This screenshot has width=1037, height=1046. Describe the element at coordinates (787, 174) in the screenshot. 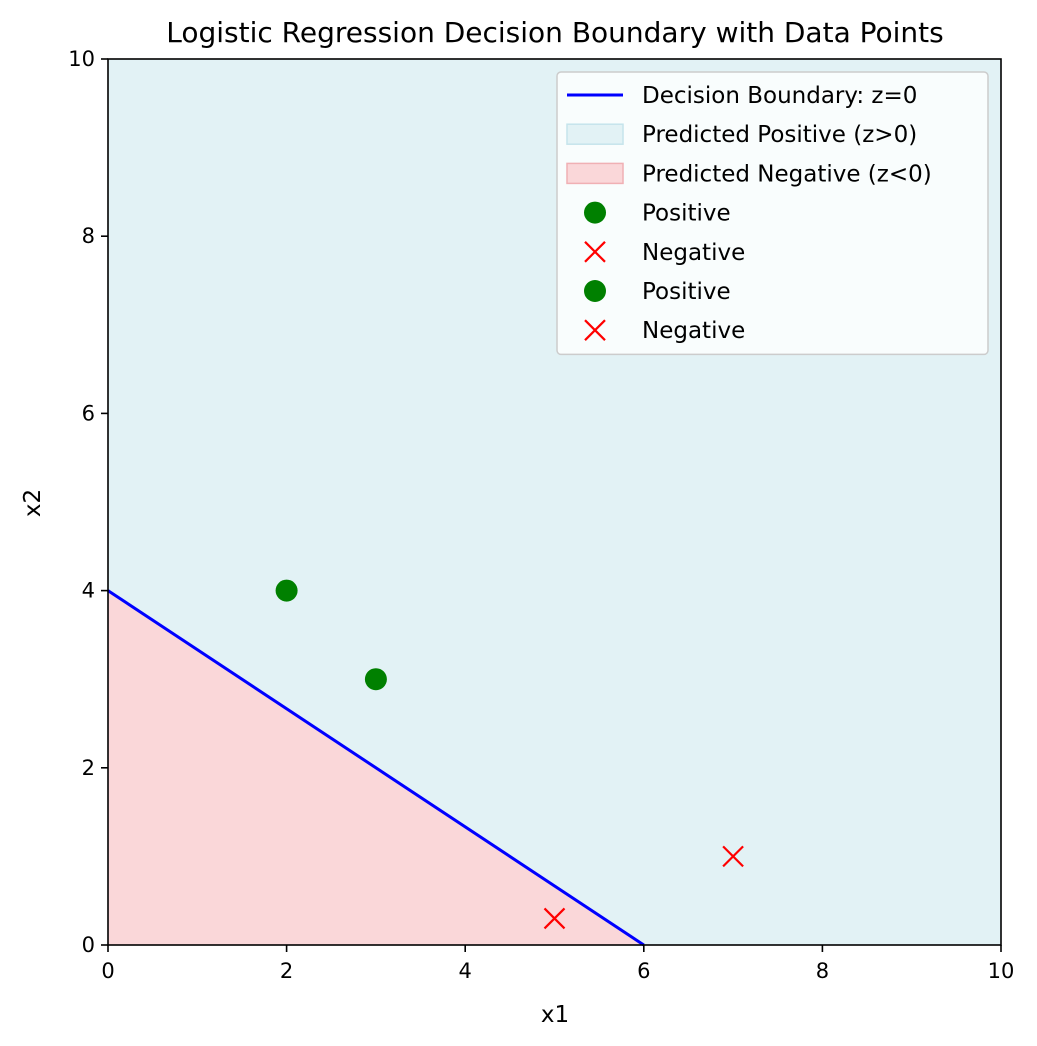

I see `legend-label: Predicted Negative (z<0)` at that location.